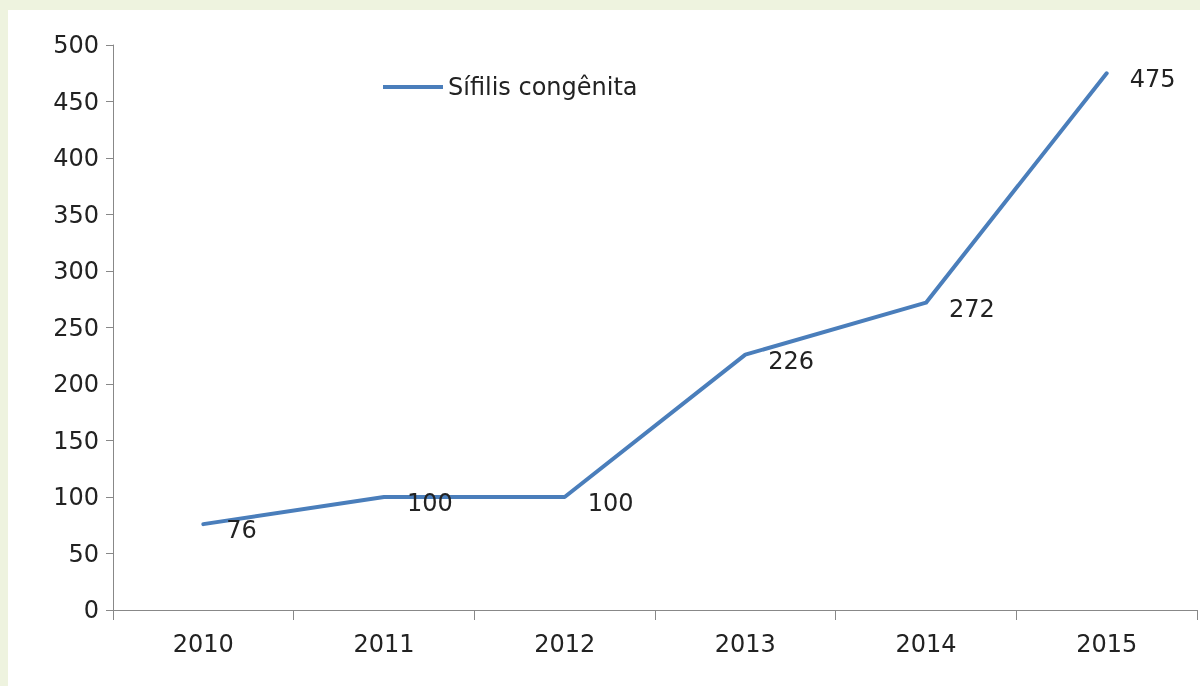 The width and height of the screenshot is (1200, 686). What do you see at coordinates (1152, 79) in the screenshot?
I see `data-label: 475` at bounding box center [1152, 79].